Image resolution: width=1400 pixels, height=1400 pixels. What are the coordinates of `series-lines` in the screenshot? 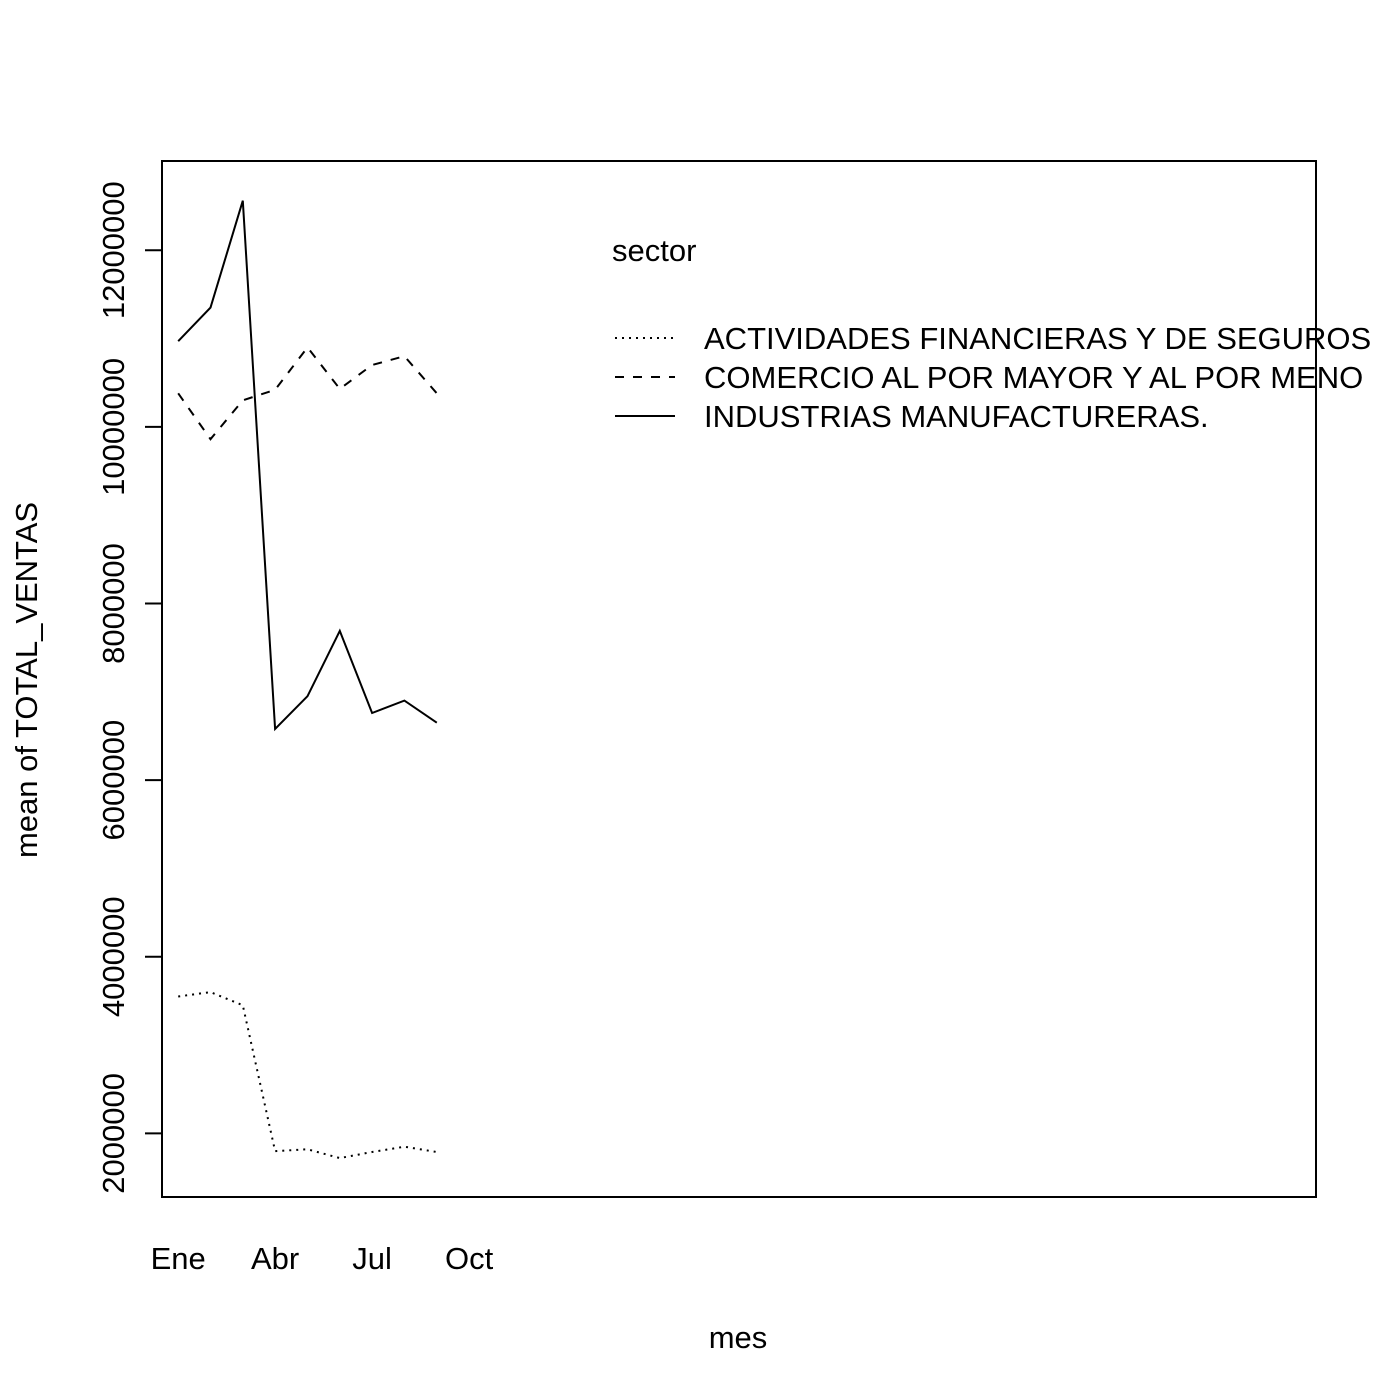 It's located at (307, 680).